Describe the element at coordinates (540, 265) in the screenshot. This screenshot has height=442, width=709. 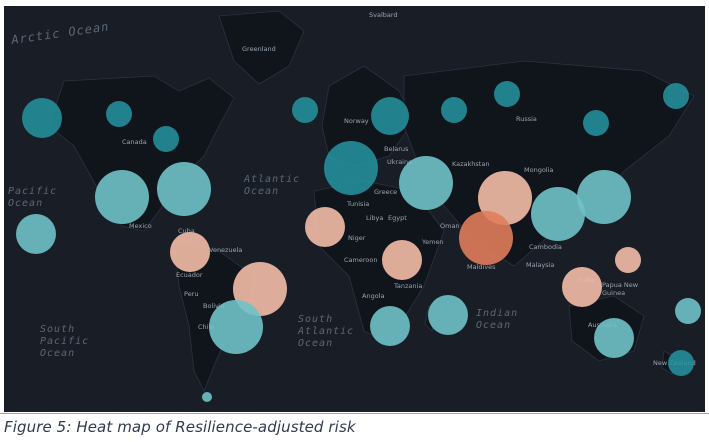
I see `place-label: Malaysia` at that location.